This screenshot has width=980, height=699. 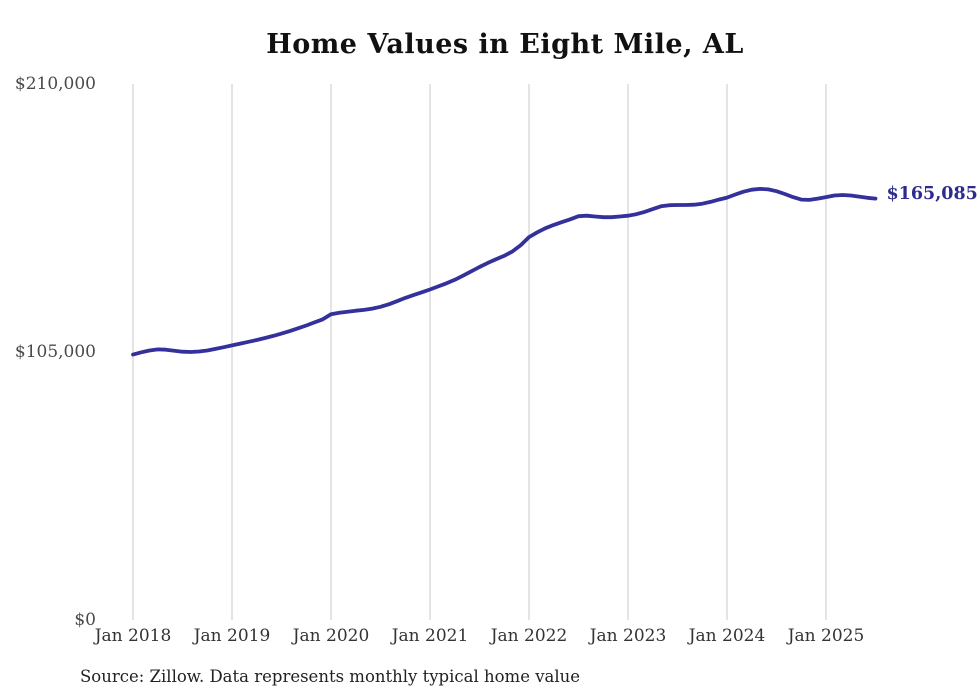 What do you see at coordinates (232, 636) in the screenshot?
I see `x-tick-label: Jan 2019` at bounding box center [232, 636].